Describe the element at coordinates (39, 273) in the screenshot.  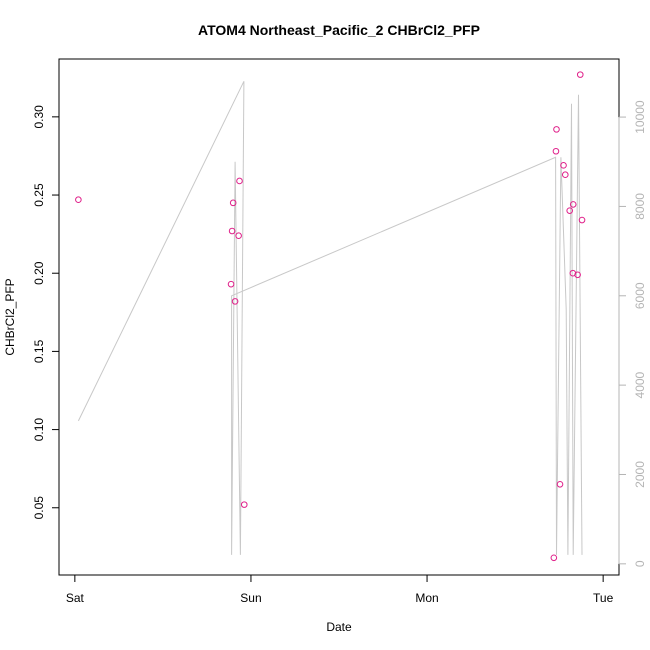
I see `y-tick-label: 0.20` at that location.